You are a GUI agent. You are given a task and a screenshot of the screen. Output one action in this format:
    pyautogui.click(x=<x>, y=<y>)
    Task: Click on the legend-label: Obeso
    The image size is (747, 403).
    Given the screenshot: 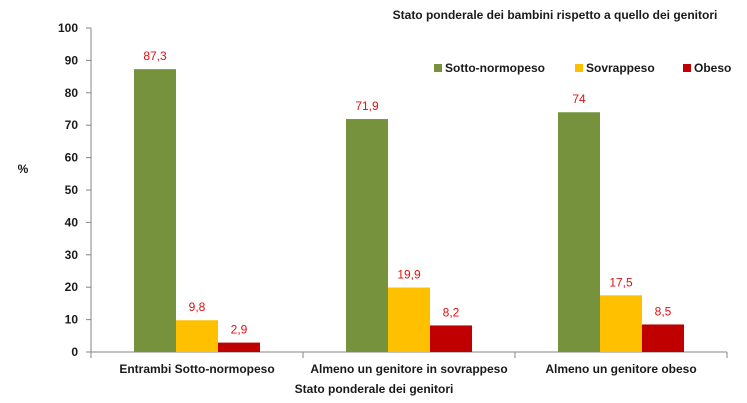 What is the action you would take?
    pyautogui.click(x=712, y=68)
    